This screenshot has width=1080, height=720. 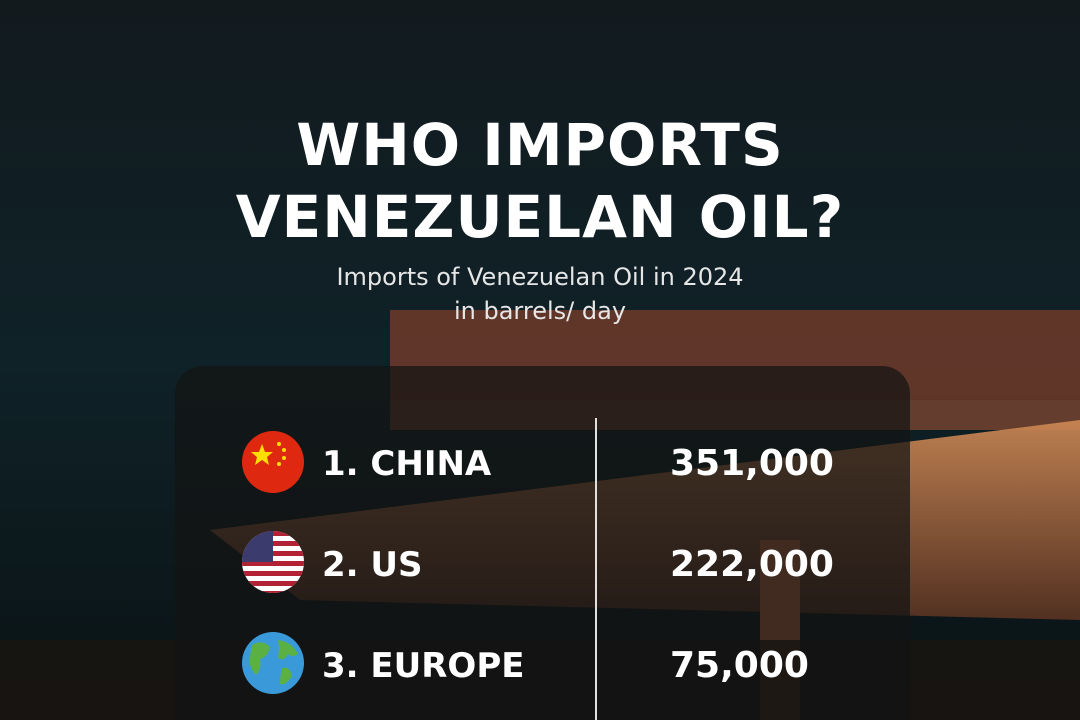 I want to click on import-value: 75,000, so click(x=739, y=665).